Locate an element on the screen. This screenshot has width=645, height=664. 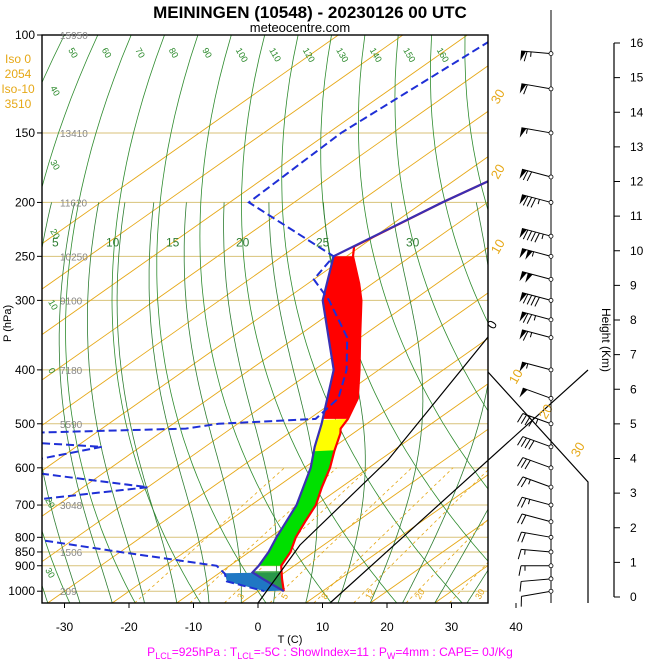
dry-adiabat-side-label: 0 is located at coordinates (51, 370).